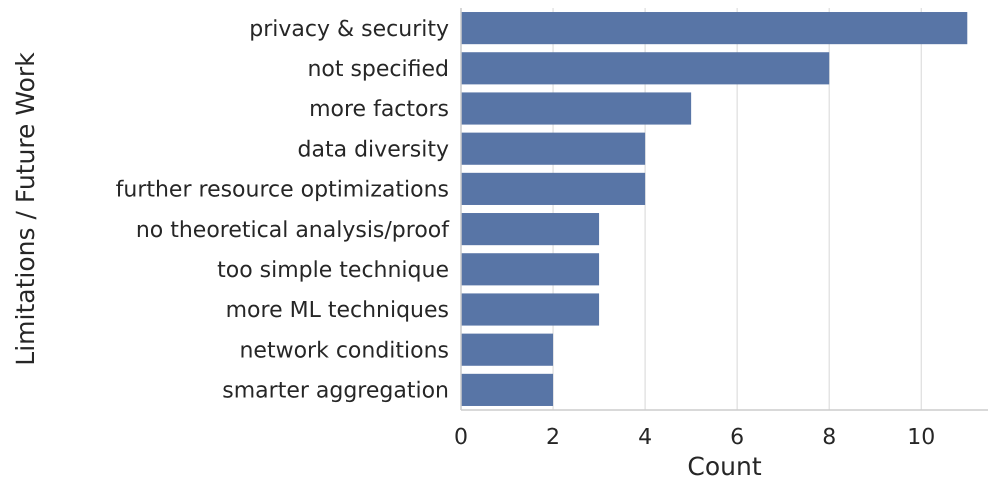 Image resolution: width=990 pixels, height=484 pixels. I want to click on y-tick-label: smarter aggregation, so click(335, 391).